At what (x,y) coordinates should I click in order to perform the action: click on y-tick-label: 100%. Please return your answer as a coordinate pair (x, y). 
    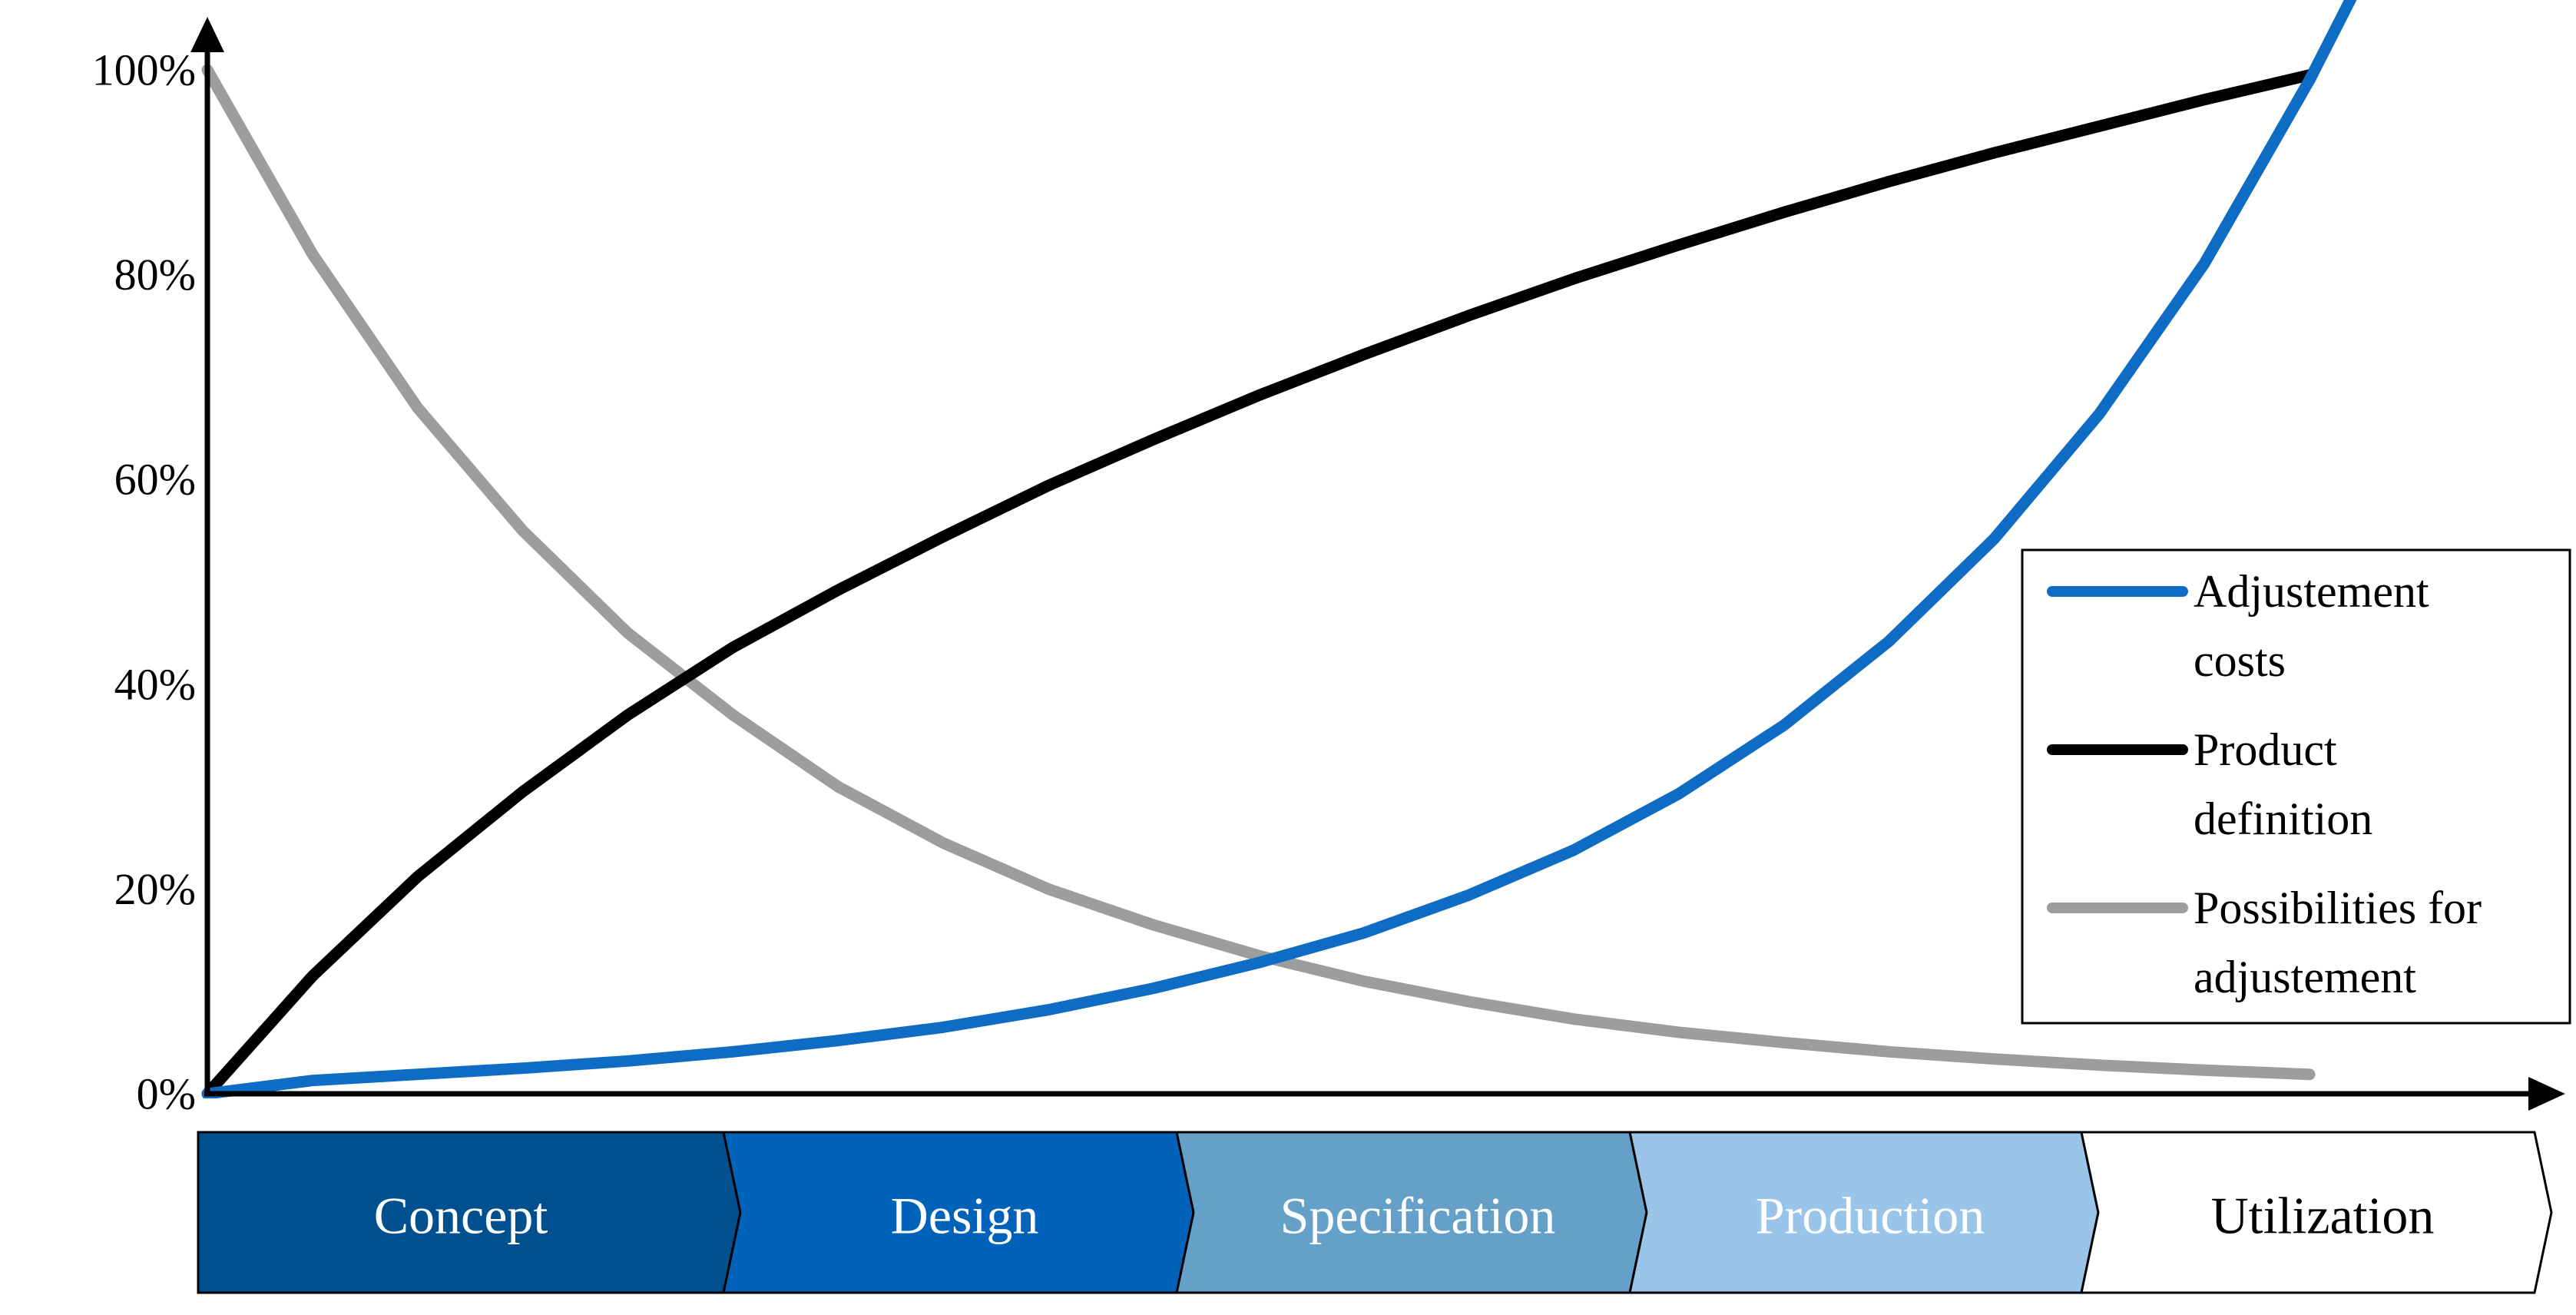
    Looking at the image, I should click on (144, 70).